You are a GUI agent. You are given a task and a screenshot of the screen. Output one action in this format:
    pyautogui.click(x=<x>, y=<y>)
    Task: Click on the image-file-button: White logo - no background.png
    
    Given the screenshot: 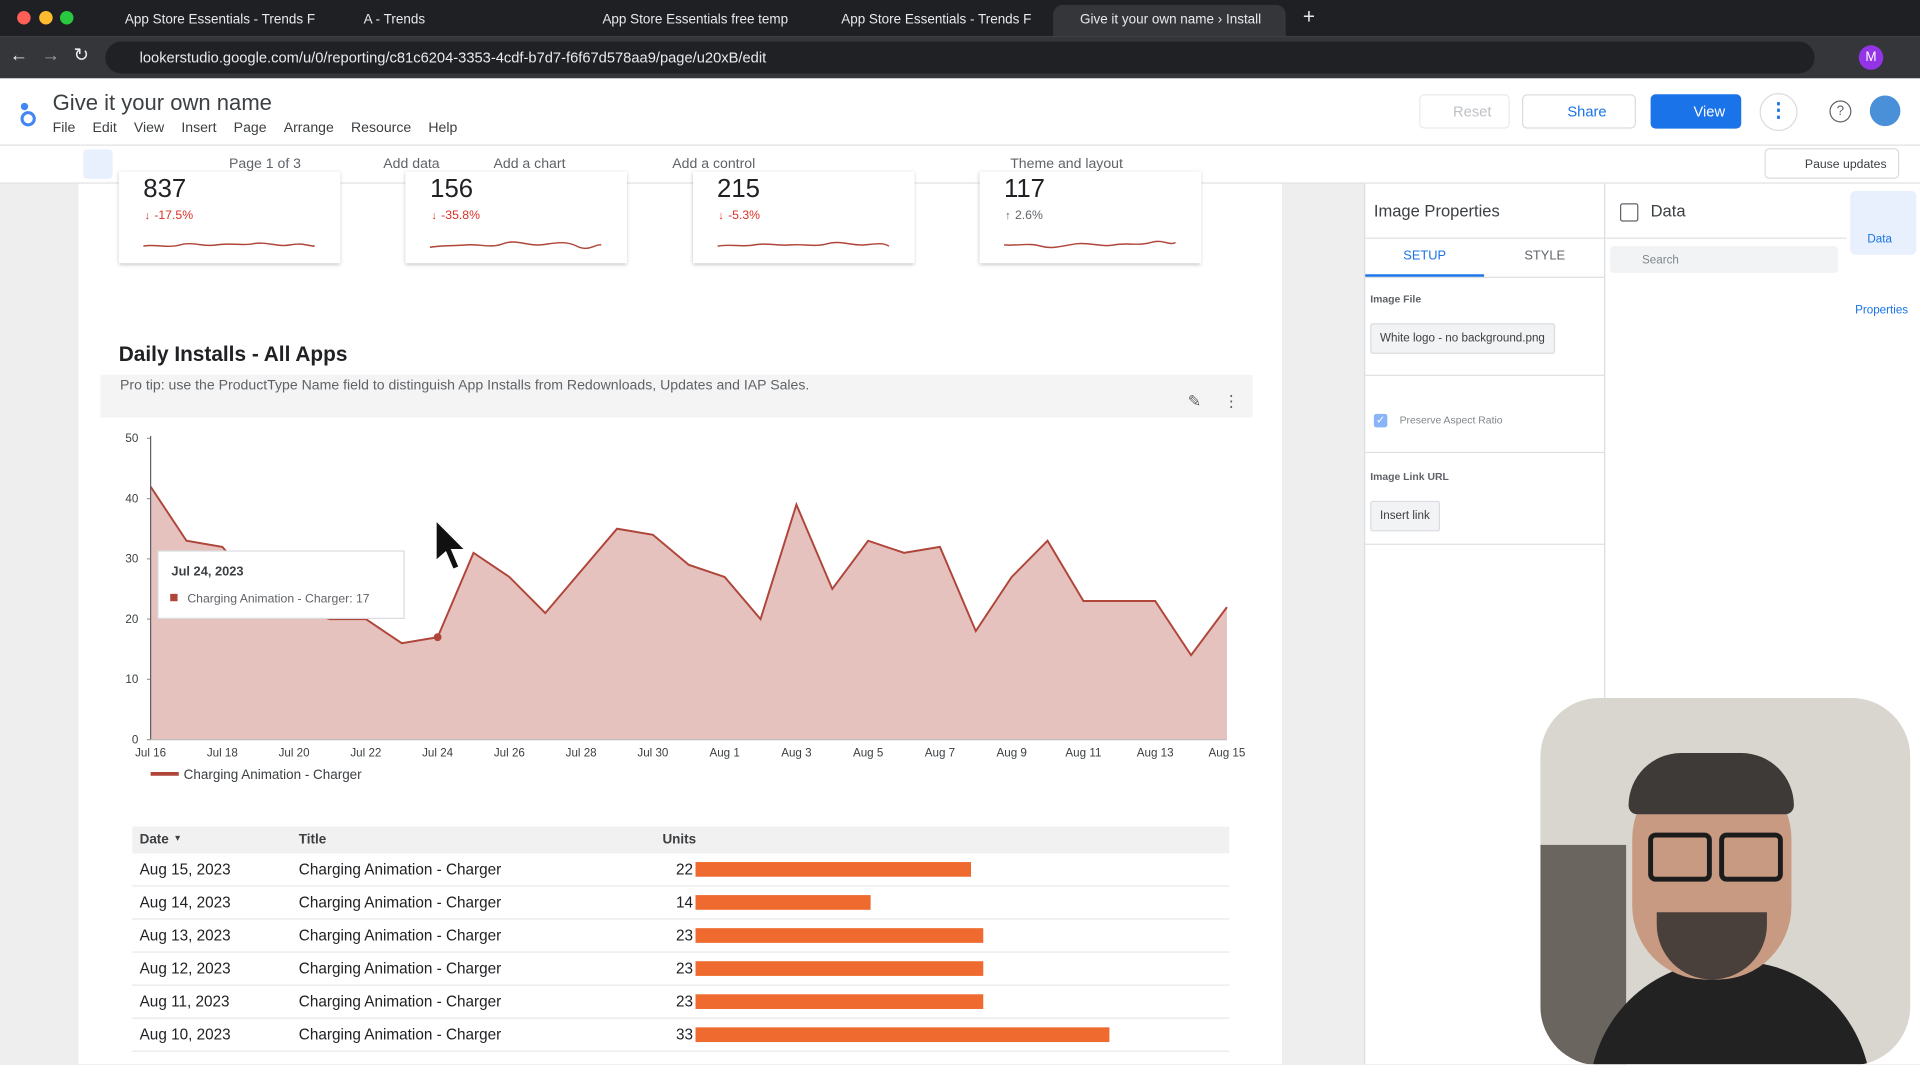 What is the action you would take?
    pyautogui.click(x=1462, y=338)
    